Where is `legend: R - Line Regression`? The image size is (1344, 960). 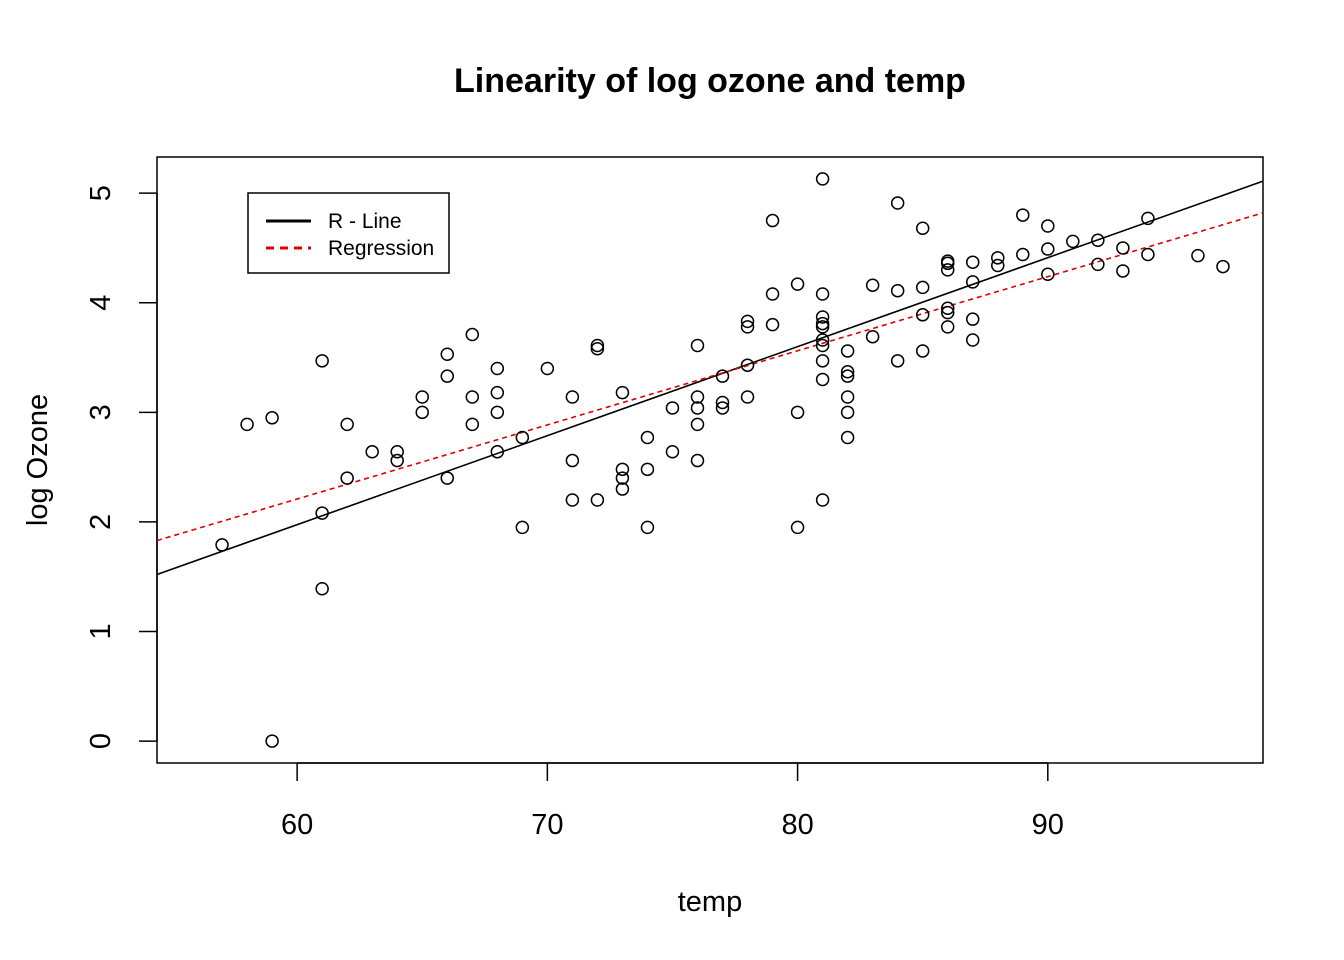 legend: R - Line Regression is located at coordinates (348, 233).